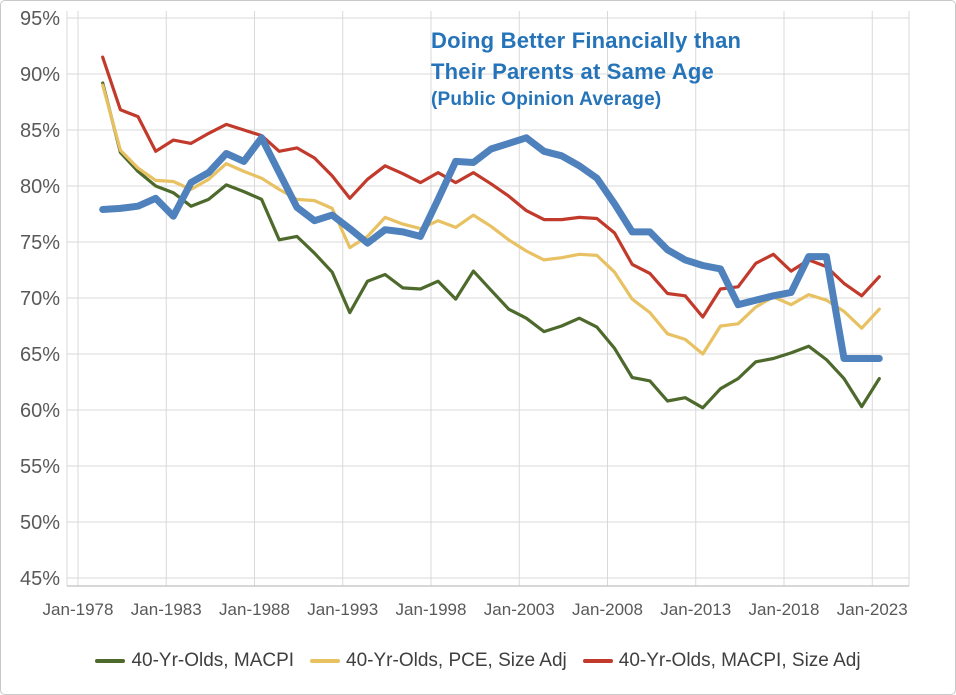  Describe the element at coordinates (40, 299) in the screenshot. I see `y-axis-tick-label: 70%` at that location.